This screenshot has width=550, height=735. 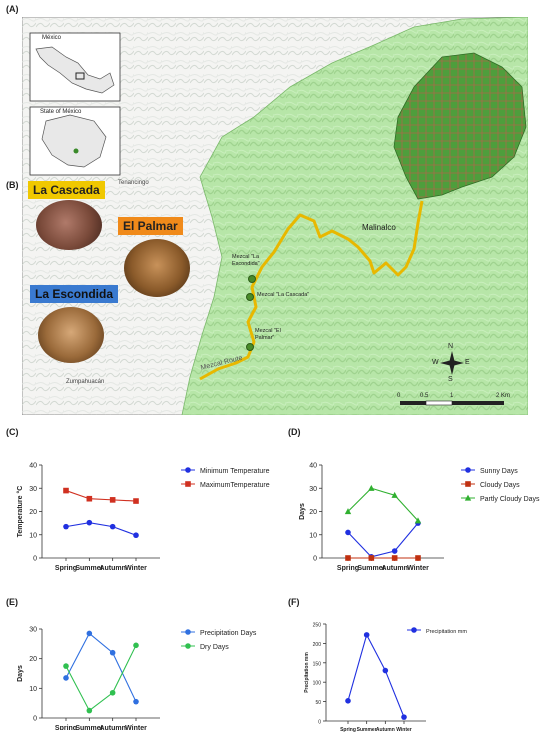 I want to click on town-label-malinalco: Malinalco, so click(x=379, y=227).